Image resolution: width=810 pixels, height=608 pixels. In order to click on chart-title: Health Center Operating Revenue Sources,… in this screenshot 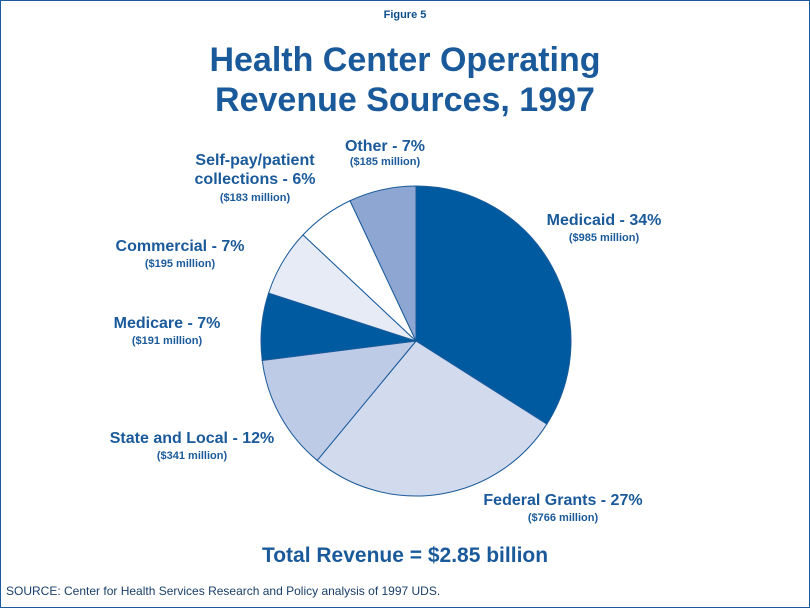, I will do `click(405, 80)`.